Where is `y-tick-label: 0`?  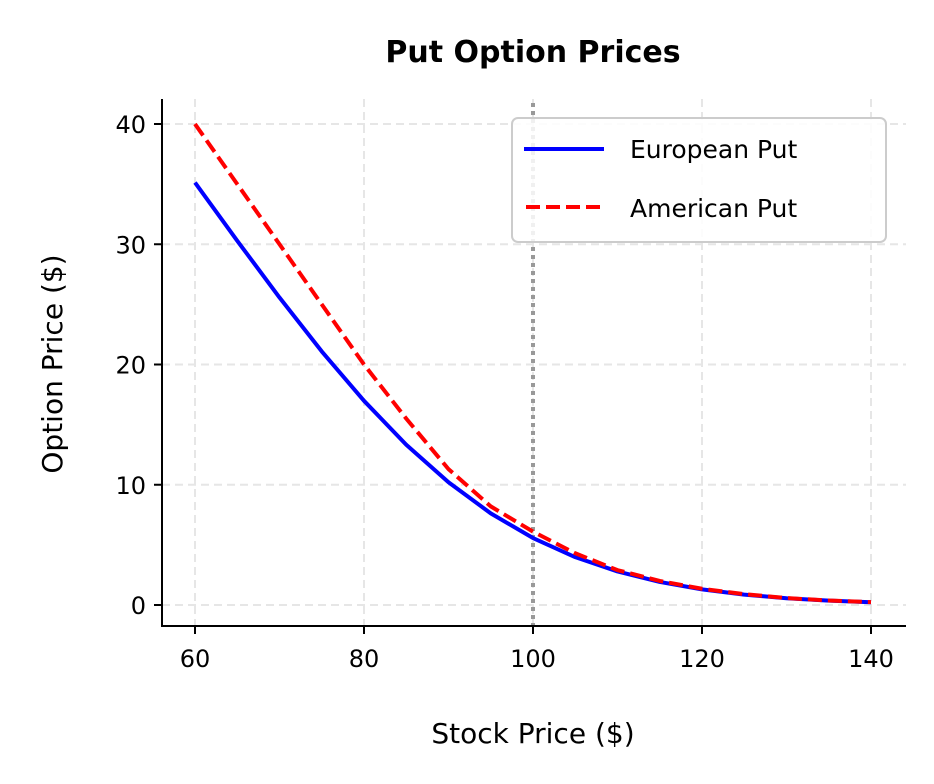 y-tick-label: 0 is located at coordinates (138, 606).